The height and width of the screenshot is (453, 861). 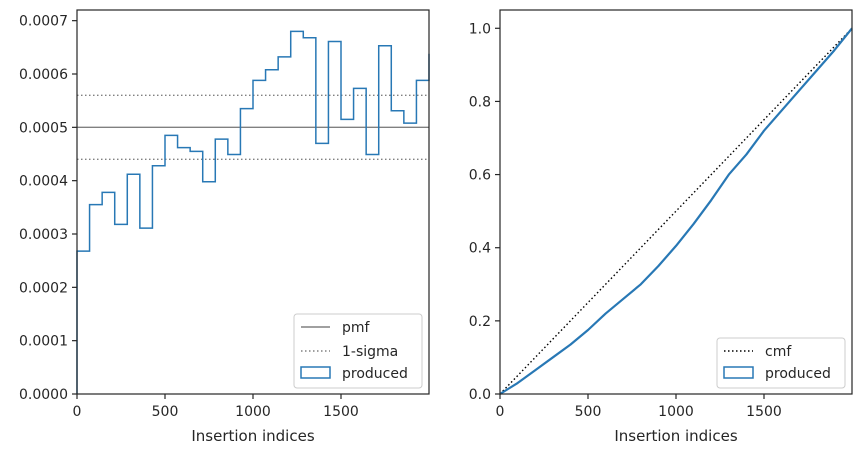 I want to click on legend: cmf produced, so click(x=781, y=363).